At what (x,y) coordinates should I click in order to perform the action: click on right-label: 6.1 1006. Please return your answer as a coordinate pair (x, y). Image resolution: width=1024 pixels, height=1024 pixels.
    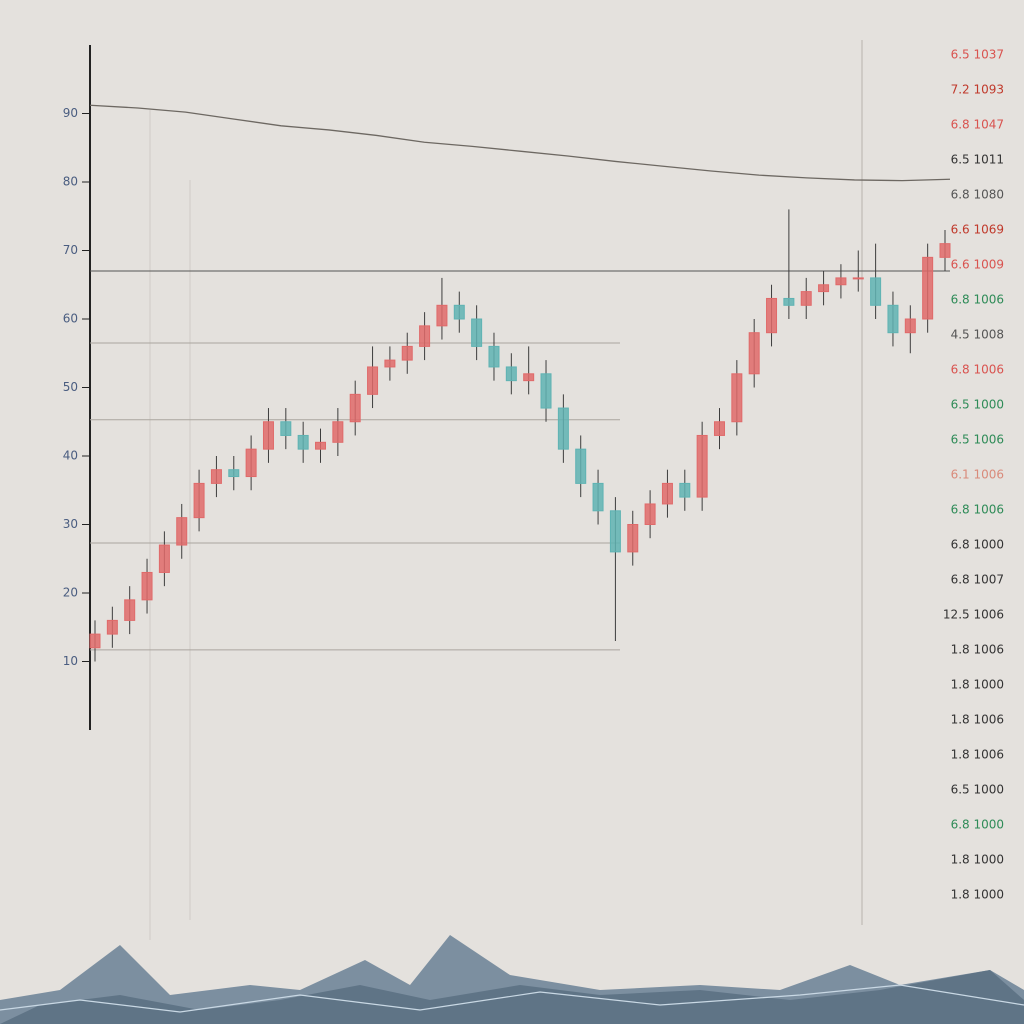
    Looking at the image, I should click on (977, 475).